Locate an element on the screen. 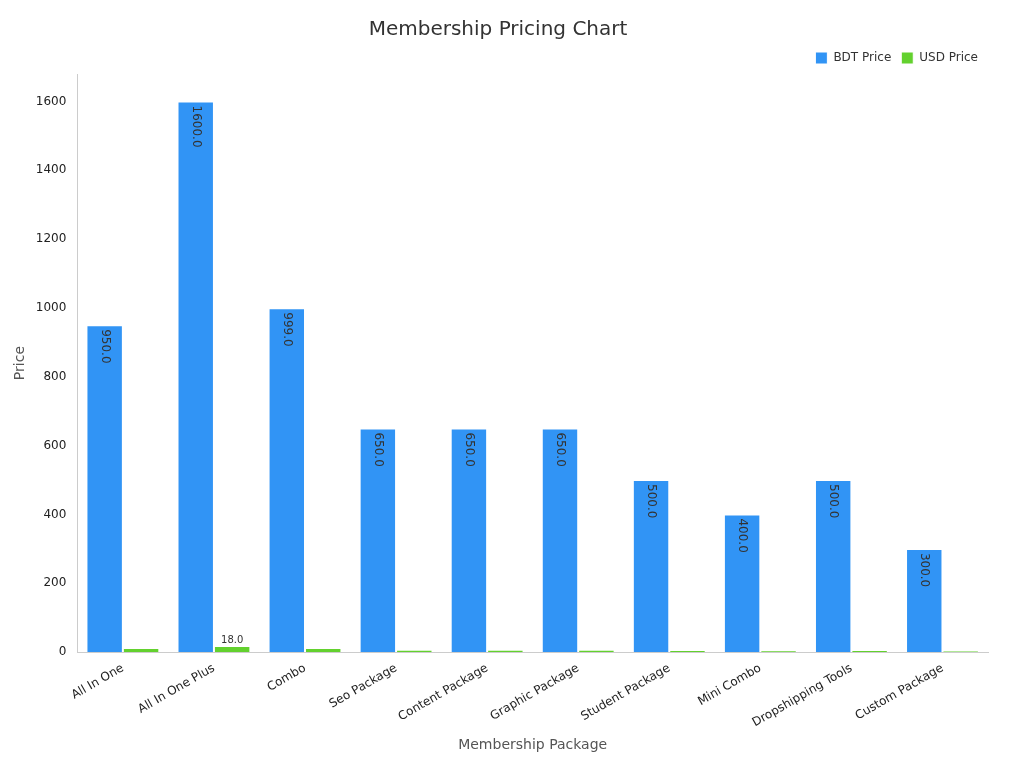  y-tick-label: 1000 is located at coordinates (51, 307).